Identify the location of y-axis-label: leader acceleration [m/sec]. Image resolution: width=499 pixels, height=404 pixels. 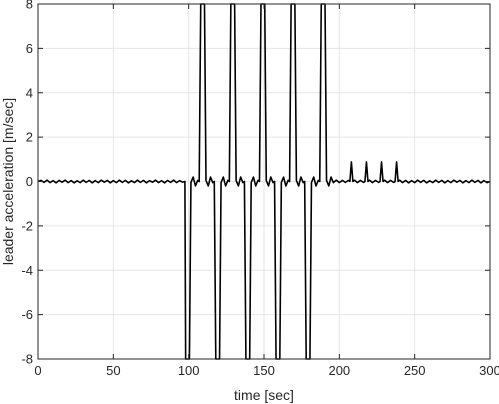
(8, 181).